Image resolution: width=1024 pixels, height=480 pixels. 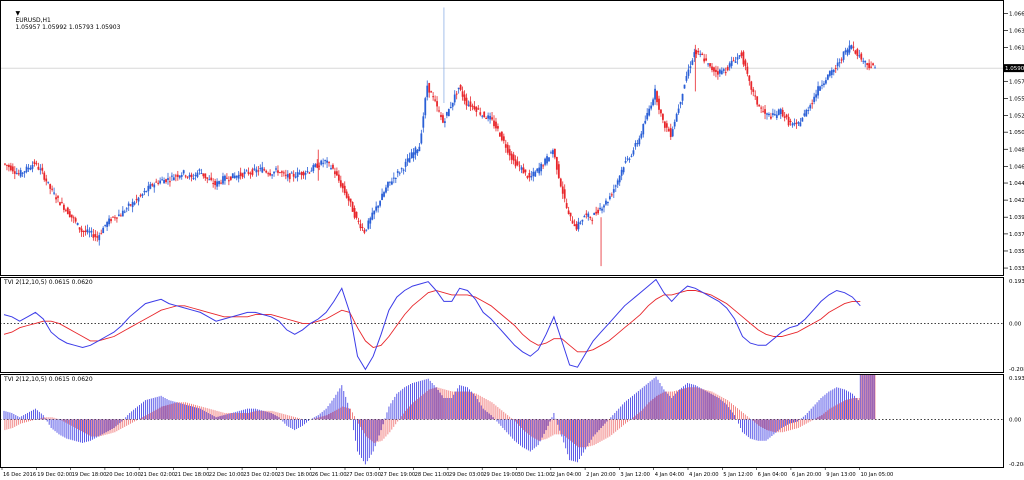 What do you see at coordinates (1016, 218) in the screenshot?
I see `price-axis-label: 1.03980` at bounding box center [1016, 218].